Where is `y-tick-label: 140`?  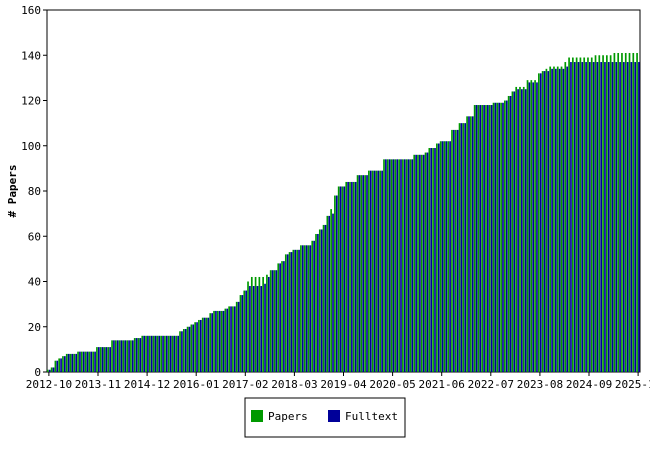 y-tick-label: 140 is located at coordinates (31, 55).